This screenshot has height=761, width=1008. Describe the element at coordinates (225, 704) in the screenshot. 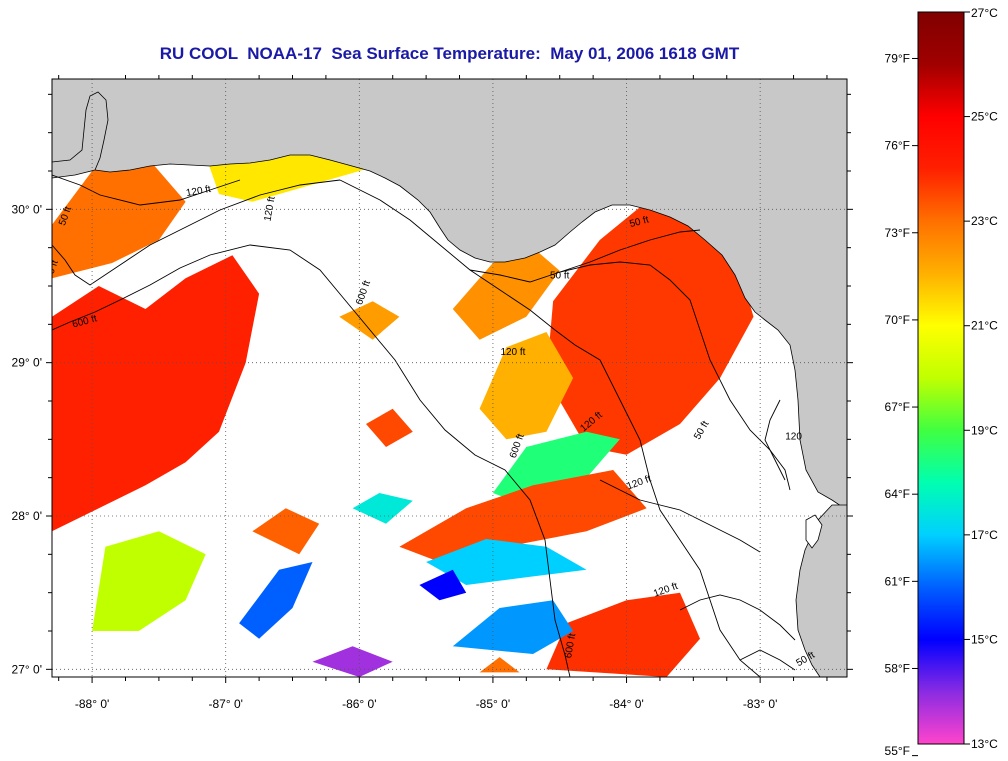

I see `lon-tick-label: -87° 0'` at that location.